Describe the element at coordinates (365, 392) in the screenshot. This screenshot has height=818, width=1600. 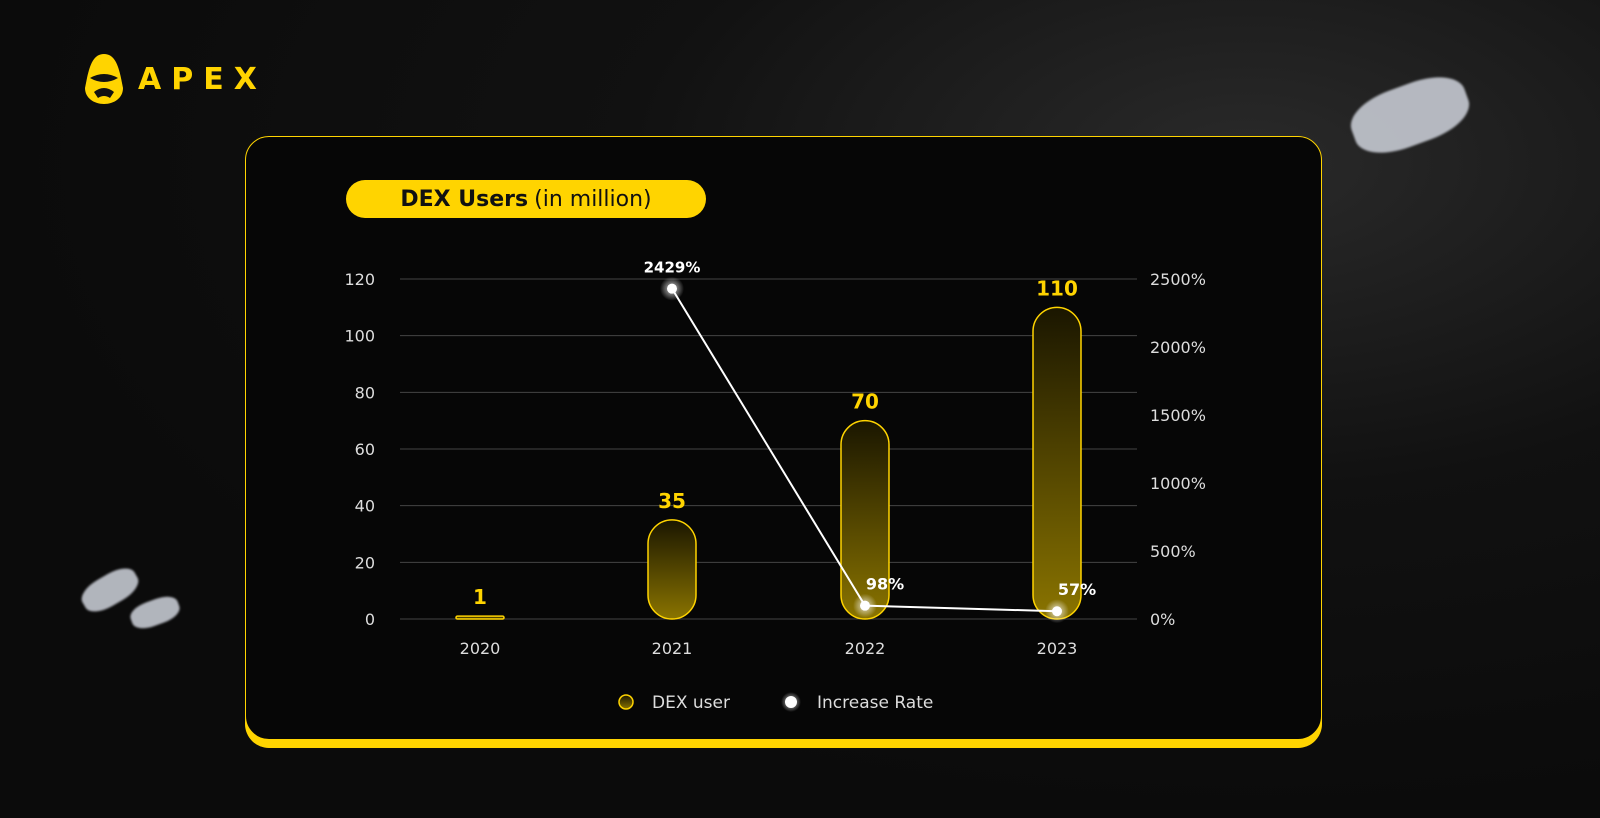
I see `y-left-tick-label: 80` at that location.